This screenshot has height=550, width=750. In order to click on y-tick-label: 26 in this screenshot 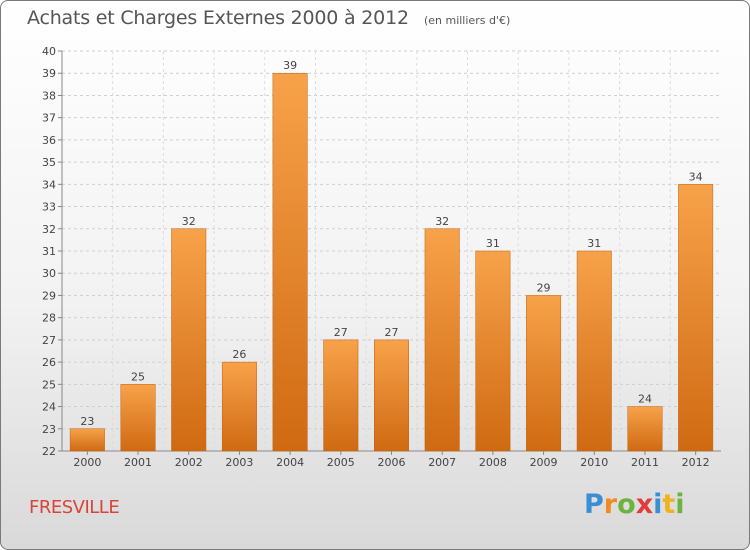, I will do `click(49, 362)`.